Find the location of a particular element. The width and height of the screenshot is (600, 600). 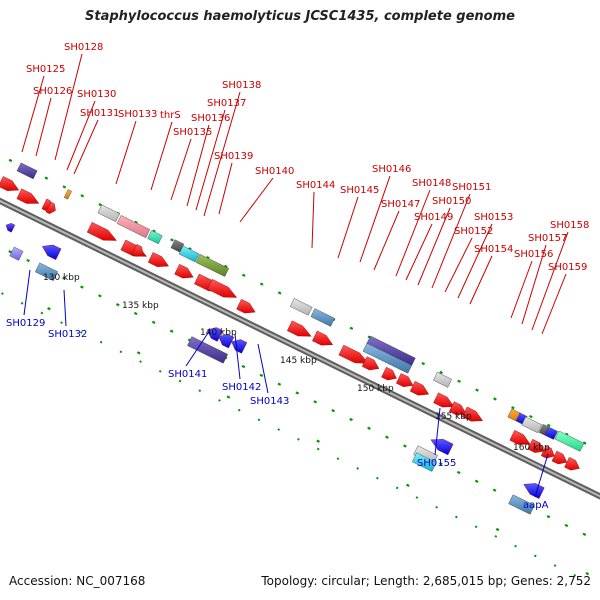

plus-gene-label: SH0130 is located at coordinates (96, 94).